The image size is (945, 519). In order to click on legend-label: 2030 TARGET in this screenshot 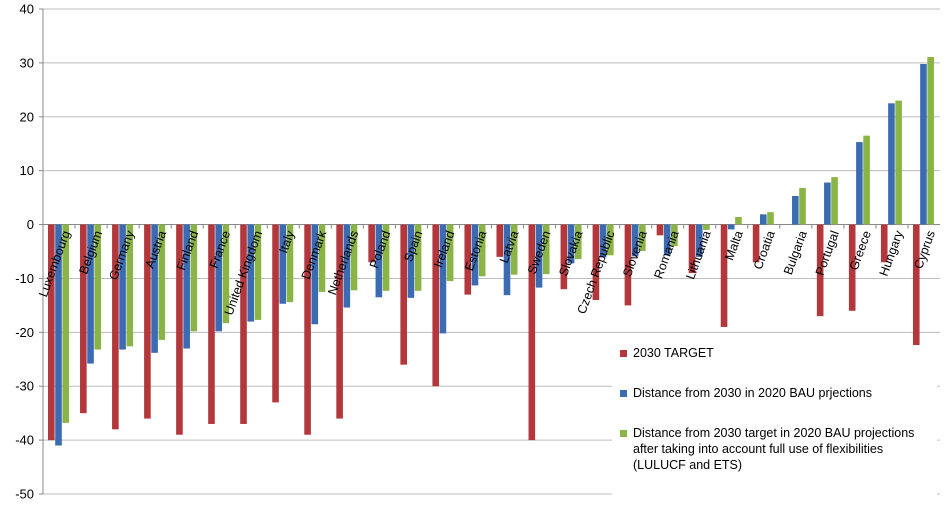, I will do `click(673, 353)`.